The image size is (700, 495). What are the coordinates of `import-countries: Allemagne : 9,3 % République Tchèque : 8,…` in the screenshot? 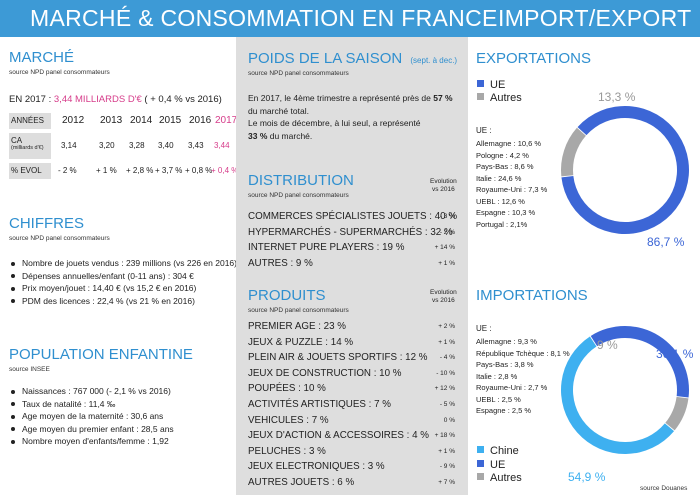 It's located at (523, 376).